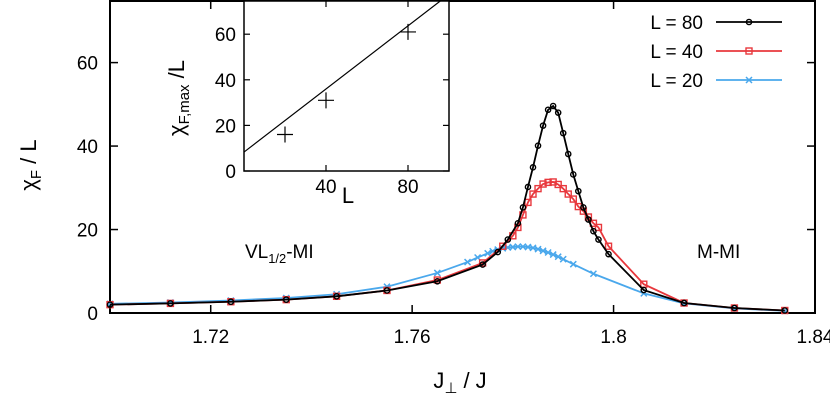 This screenshot has height=401, width=830. Describe the element at coordinates (36, 174) in the screenshot. I see `y-axis-title-sub: F` at that location.